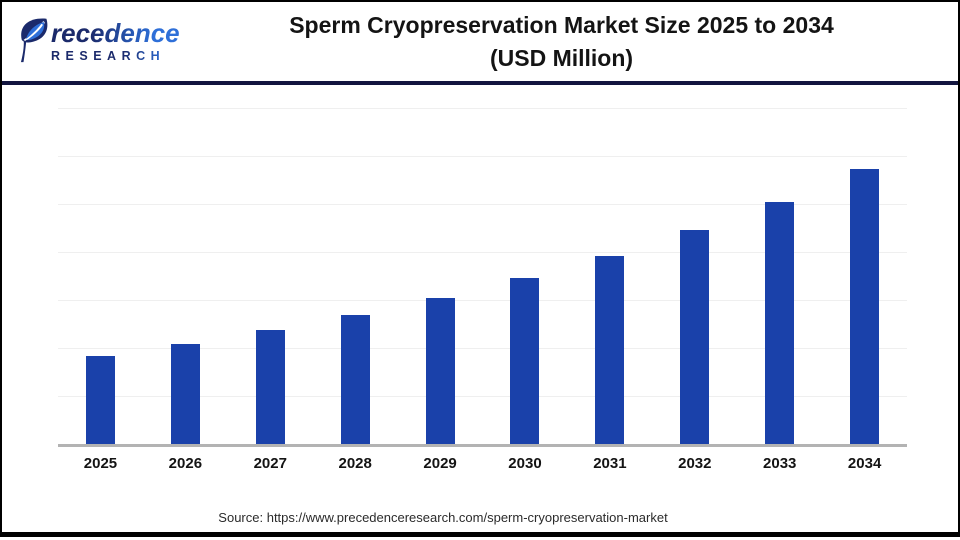  Describe the element at coordinates (780, 463) in the screenshot. I see `x-label-2033: 2033` at that location.